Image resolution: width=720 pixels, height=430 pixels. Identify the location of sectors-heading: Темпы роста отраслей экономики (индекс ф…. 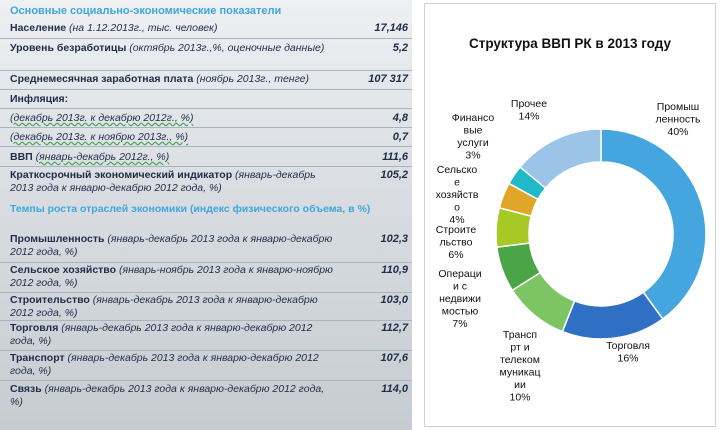
(190, 209).